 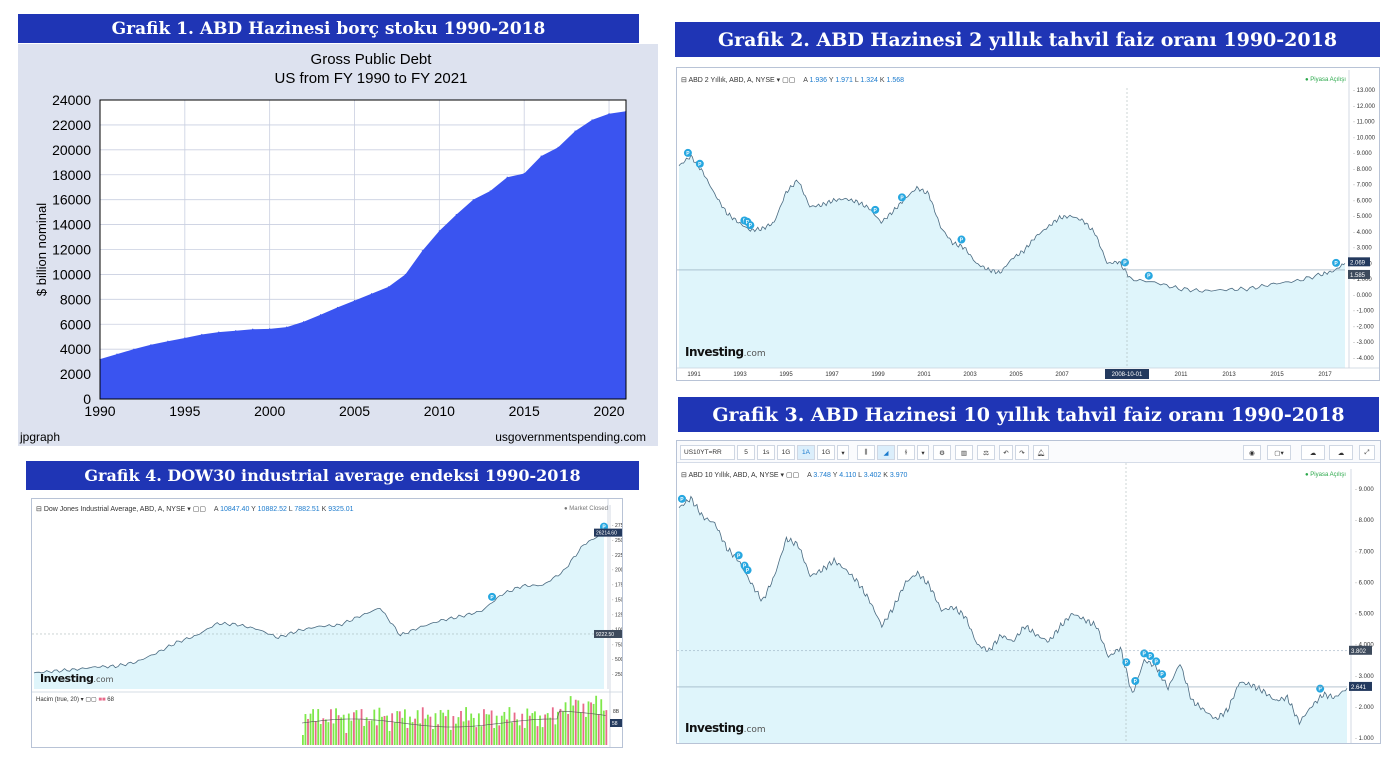 I want to click on y-tick-label: 8000, so click(x=75, y=299).